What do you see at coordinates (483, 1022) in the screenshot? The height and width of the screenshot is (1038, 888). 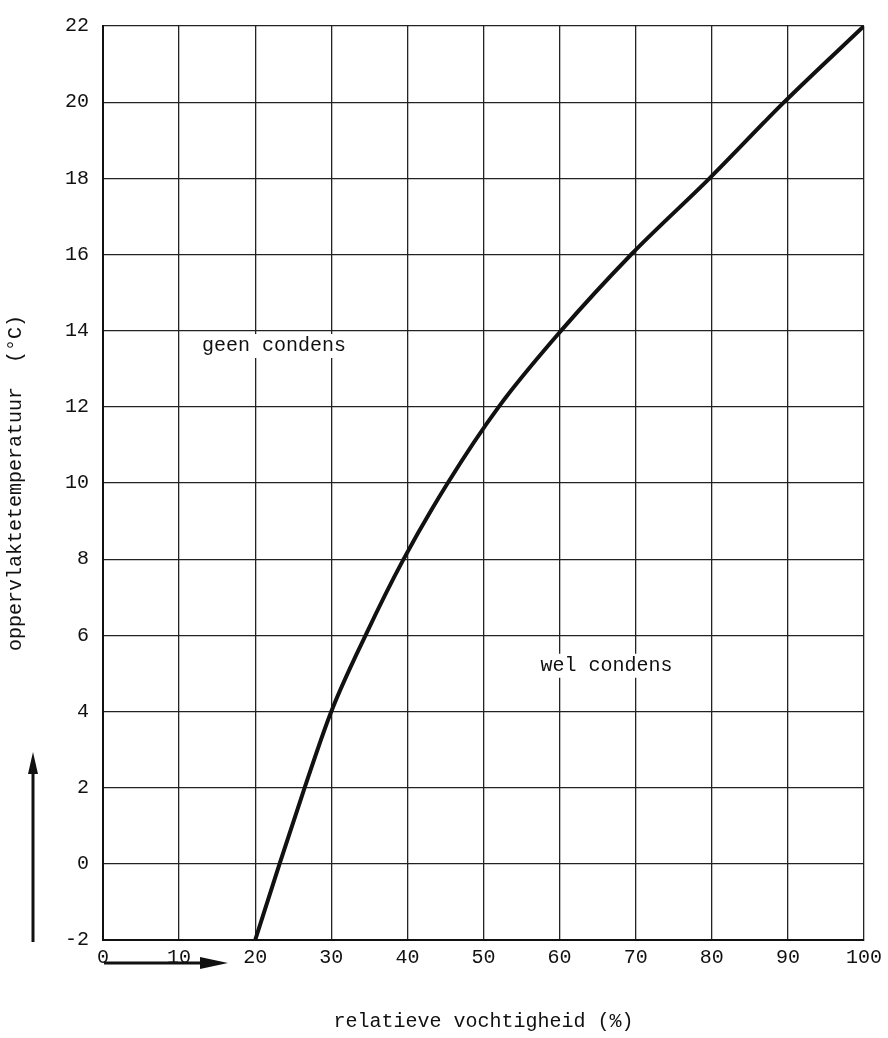 I see `x-axis-title: relatieve vochtigheid (%)` at bounding box center [483, 1022].